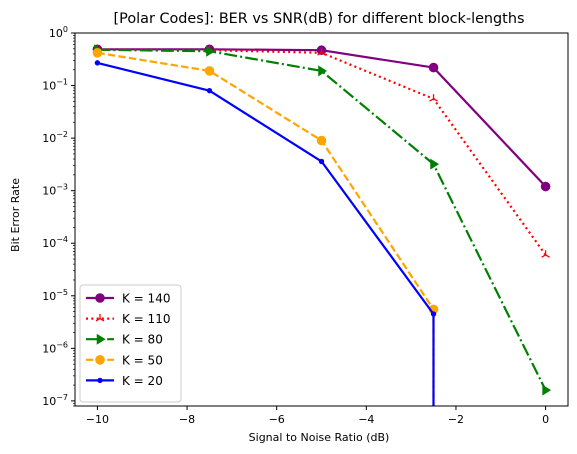 This screenshot has width=577, height=454. I want to click on x-tick-label-5: 0, so click(545, 419).